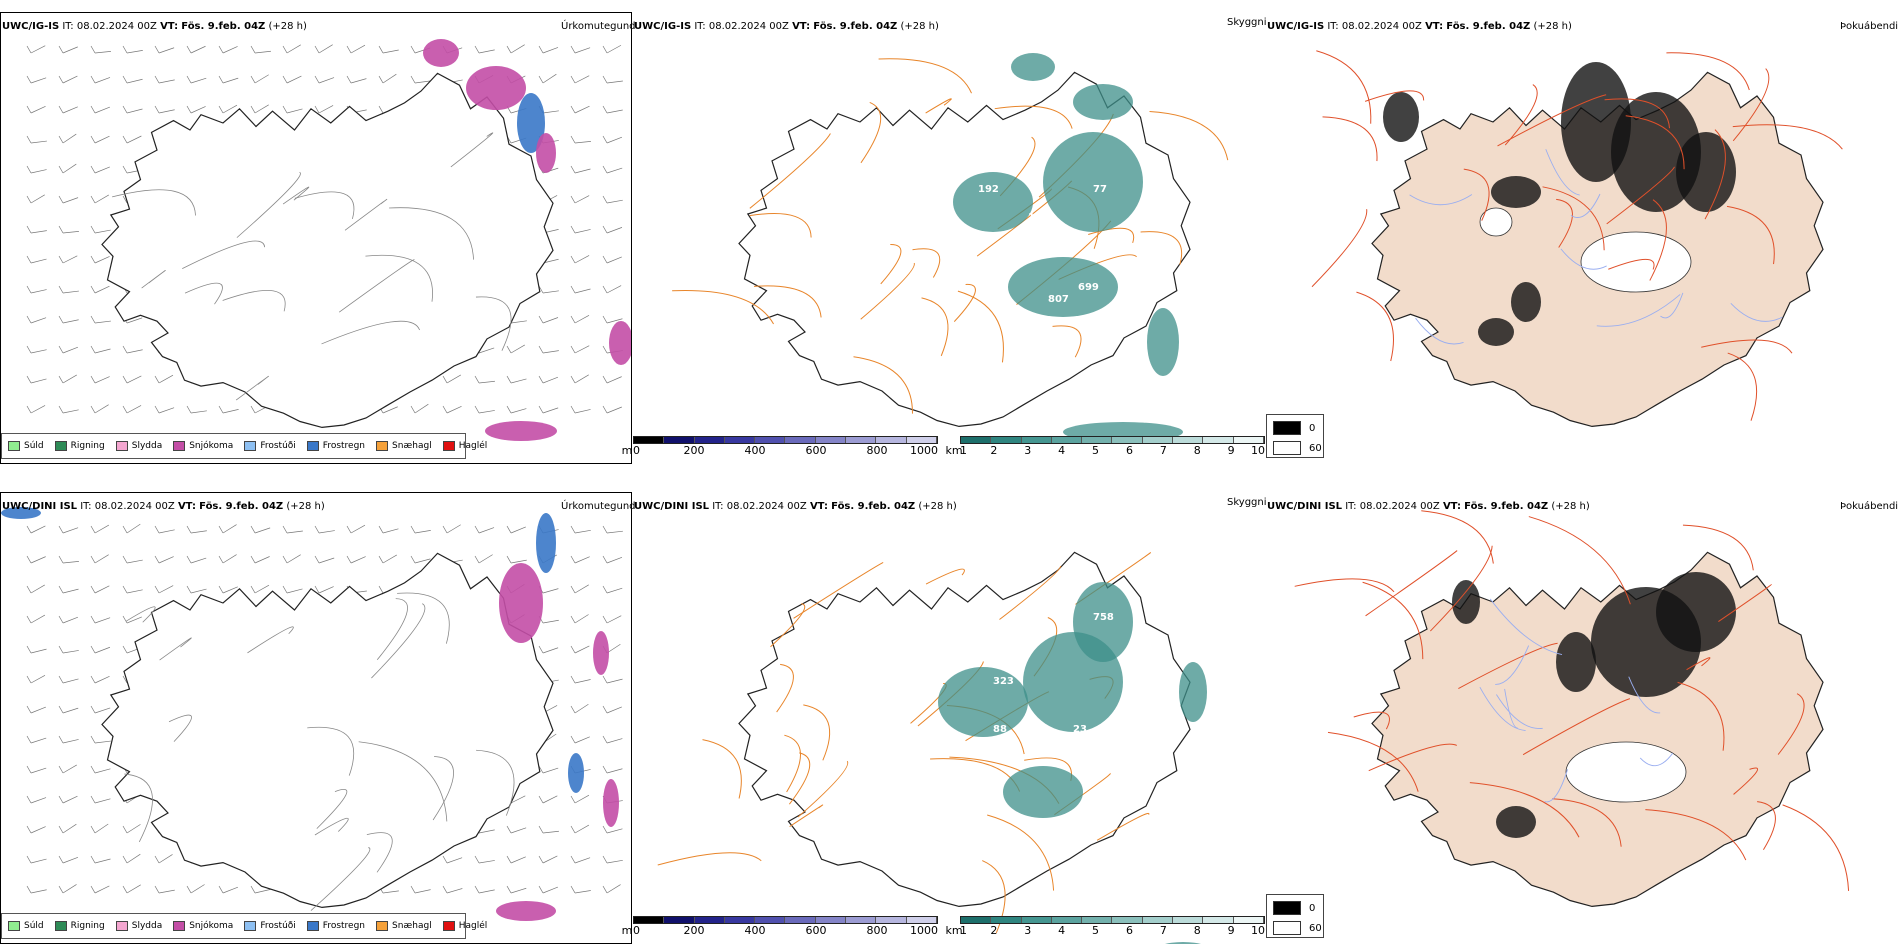 The height and width of the screenshot is (950, 1900). I want to click on ceiling-value-label: 215, so click(1133, 264).